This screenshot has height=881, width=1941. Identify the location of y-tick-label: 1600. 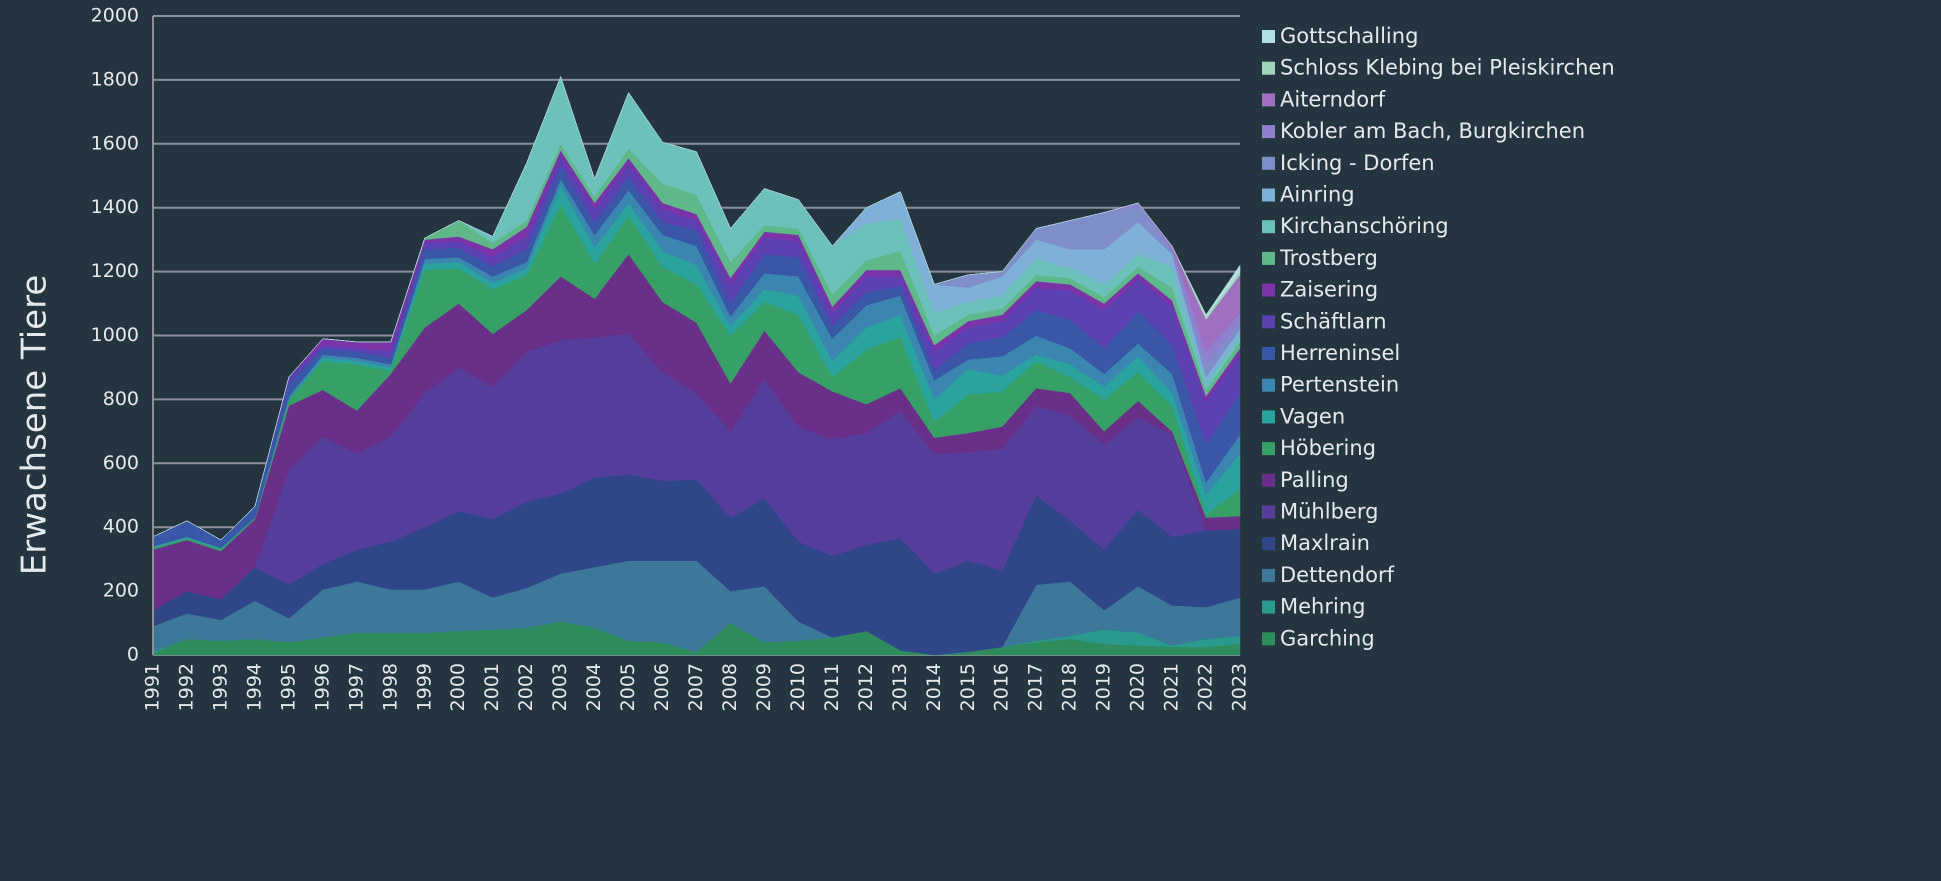
(115, 143).